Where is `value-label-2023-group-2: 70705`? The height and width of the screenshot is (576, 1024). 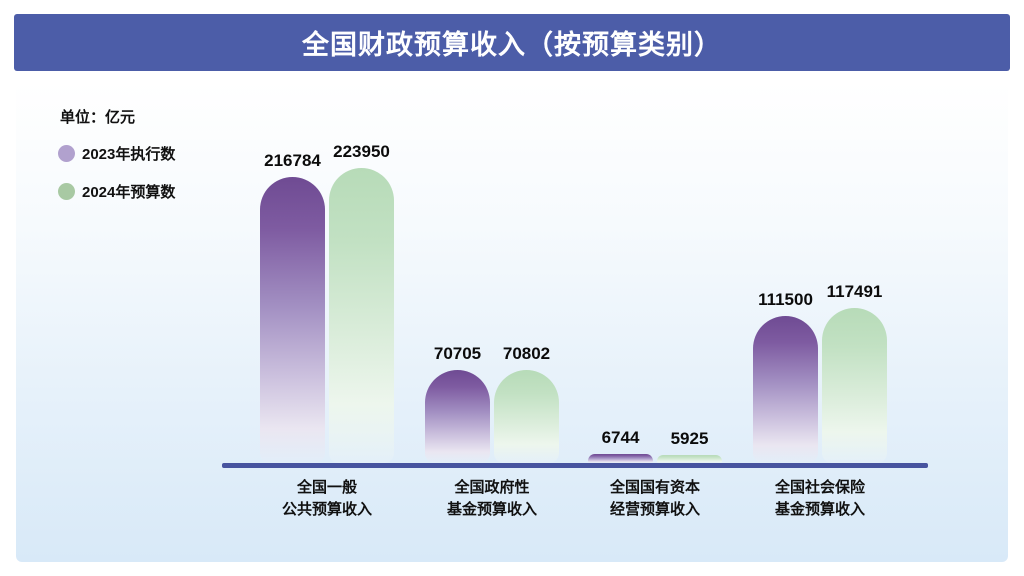 value-label-2023-group-2: 70705 is located at coordinates (457, 353).